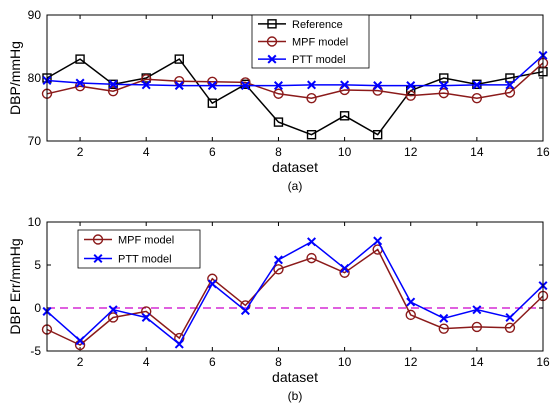 This screenshot has width=550, height=418. Describe the element at coordinates (35, 141) in the screenshot. I see `y-tick-label: 70` at that location.